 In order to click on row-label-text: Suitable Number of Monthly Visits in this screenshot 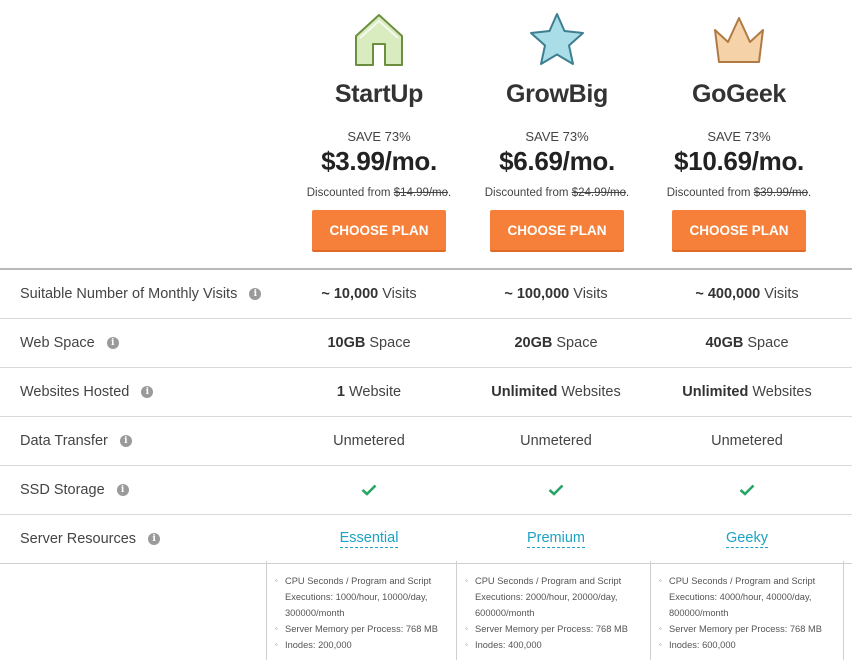, I will do `click(129, 294)`.